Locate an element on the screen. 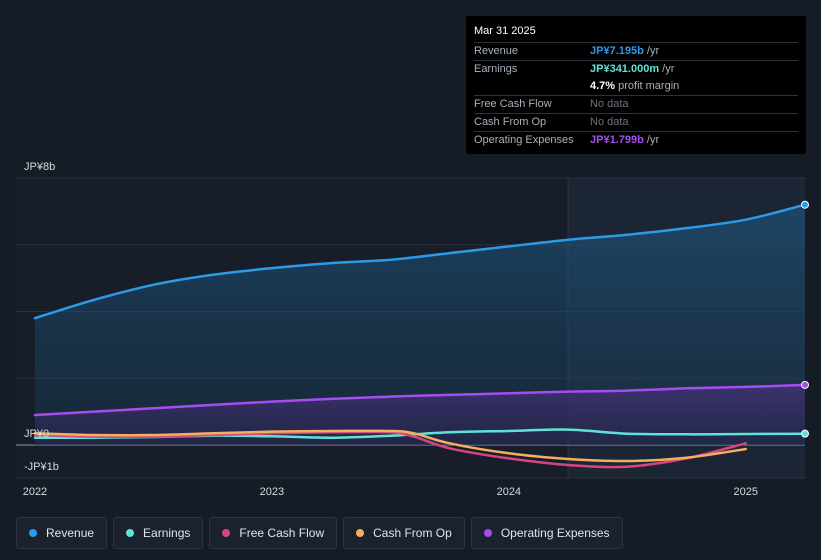 The width and height of the screenshot is (821, 560). tooltip-row-label: Free Cash Flow is located at coordinates (513, 104).